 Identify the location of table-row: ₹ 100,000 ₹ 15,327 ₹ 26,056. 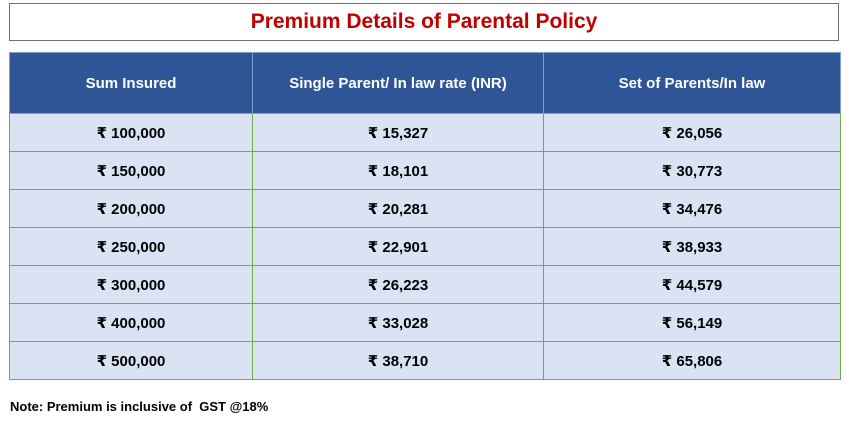
(425, 132).